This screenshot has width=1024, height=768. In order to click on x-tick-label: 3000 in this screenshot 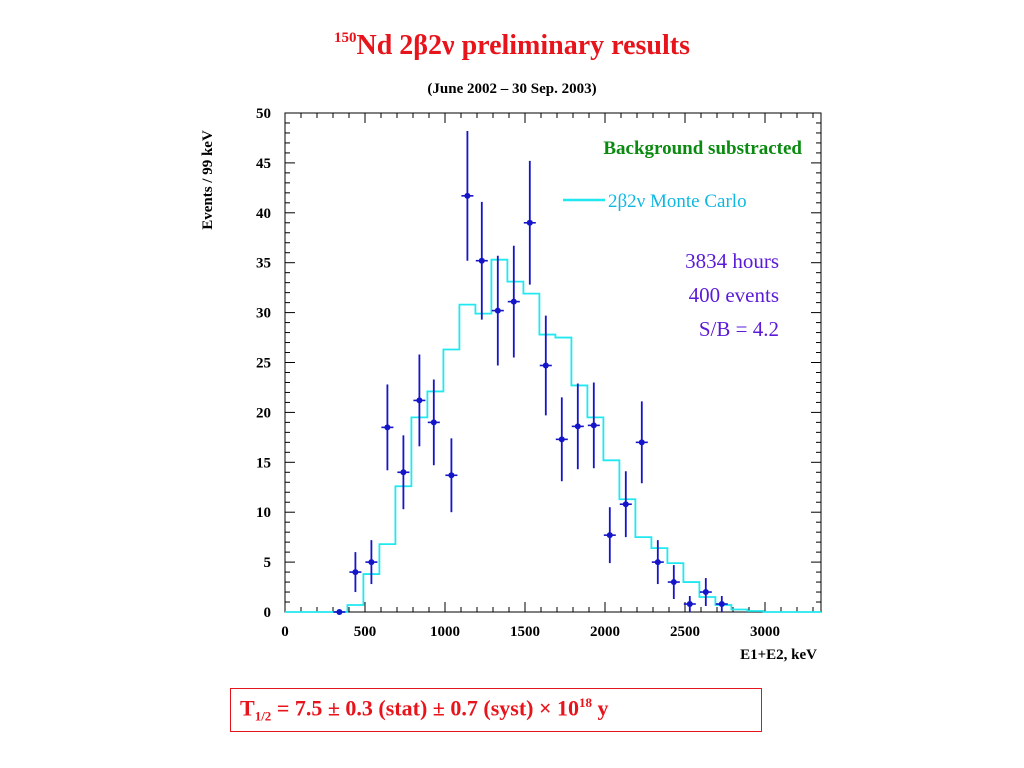, I will do `click(765, 632)`.